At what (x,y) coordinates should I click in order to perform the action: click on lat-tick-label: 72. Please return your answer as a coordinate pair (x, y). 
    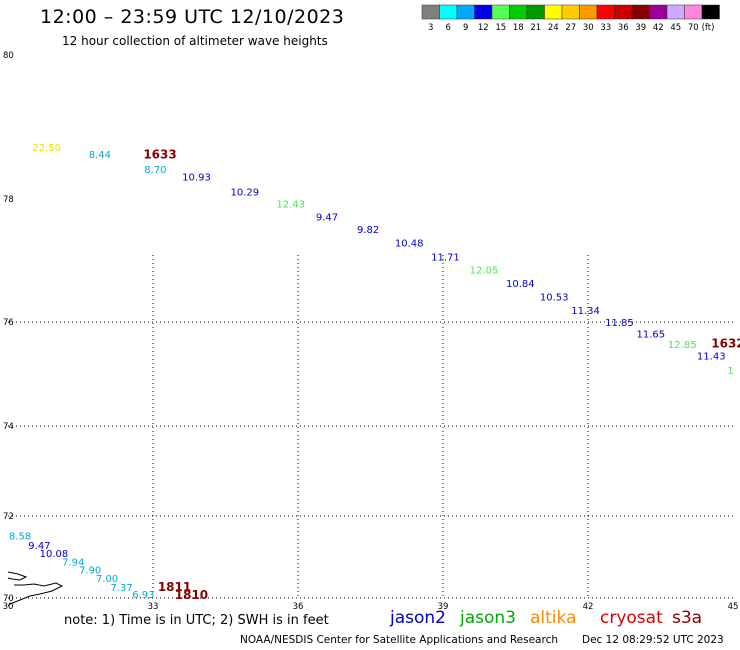
    Looking at the image, I should click on (8, 517).